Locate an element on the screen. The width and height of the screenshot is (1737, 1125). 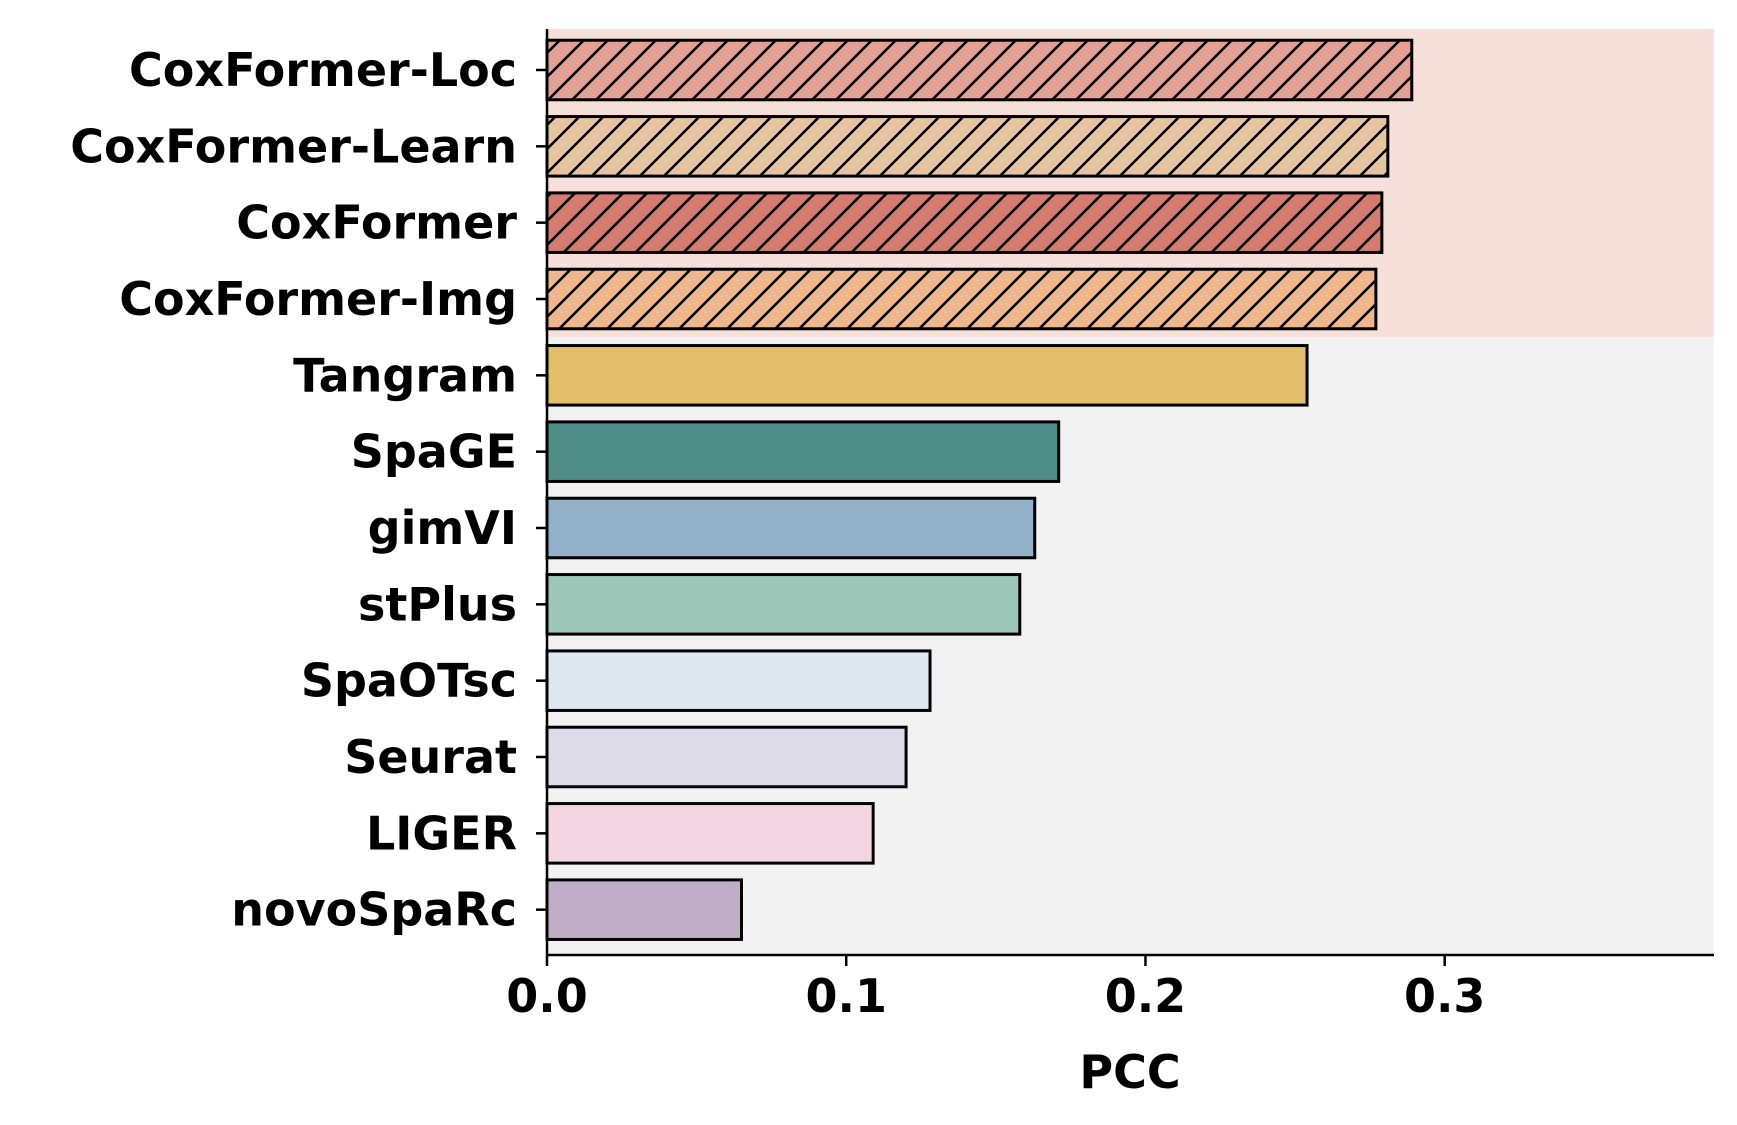
y-tick-label: SpaGE is located at coordinates (434, 452).